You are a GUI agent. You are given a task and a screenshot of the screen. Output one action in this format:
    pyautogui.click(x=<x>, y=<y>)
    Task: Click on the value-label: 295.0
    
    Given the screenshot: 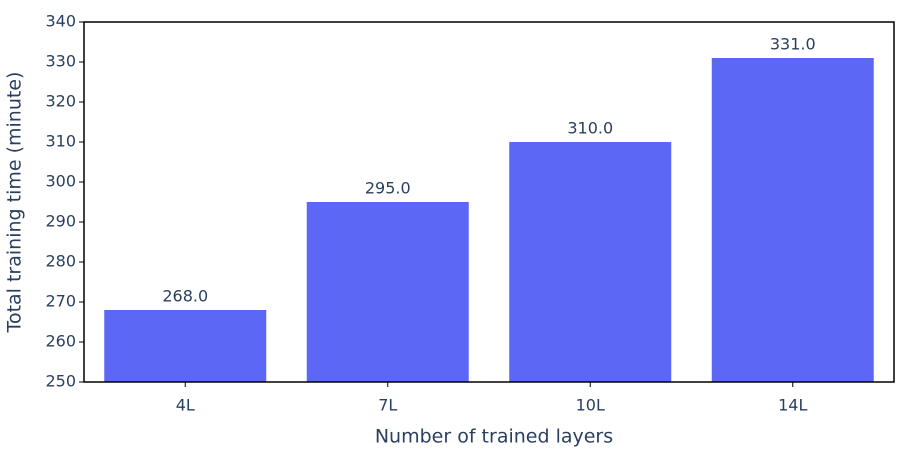 What is the action you would take?
    pyautogui.click(x=388, y=188)
    